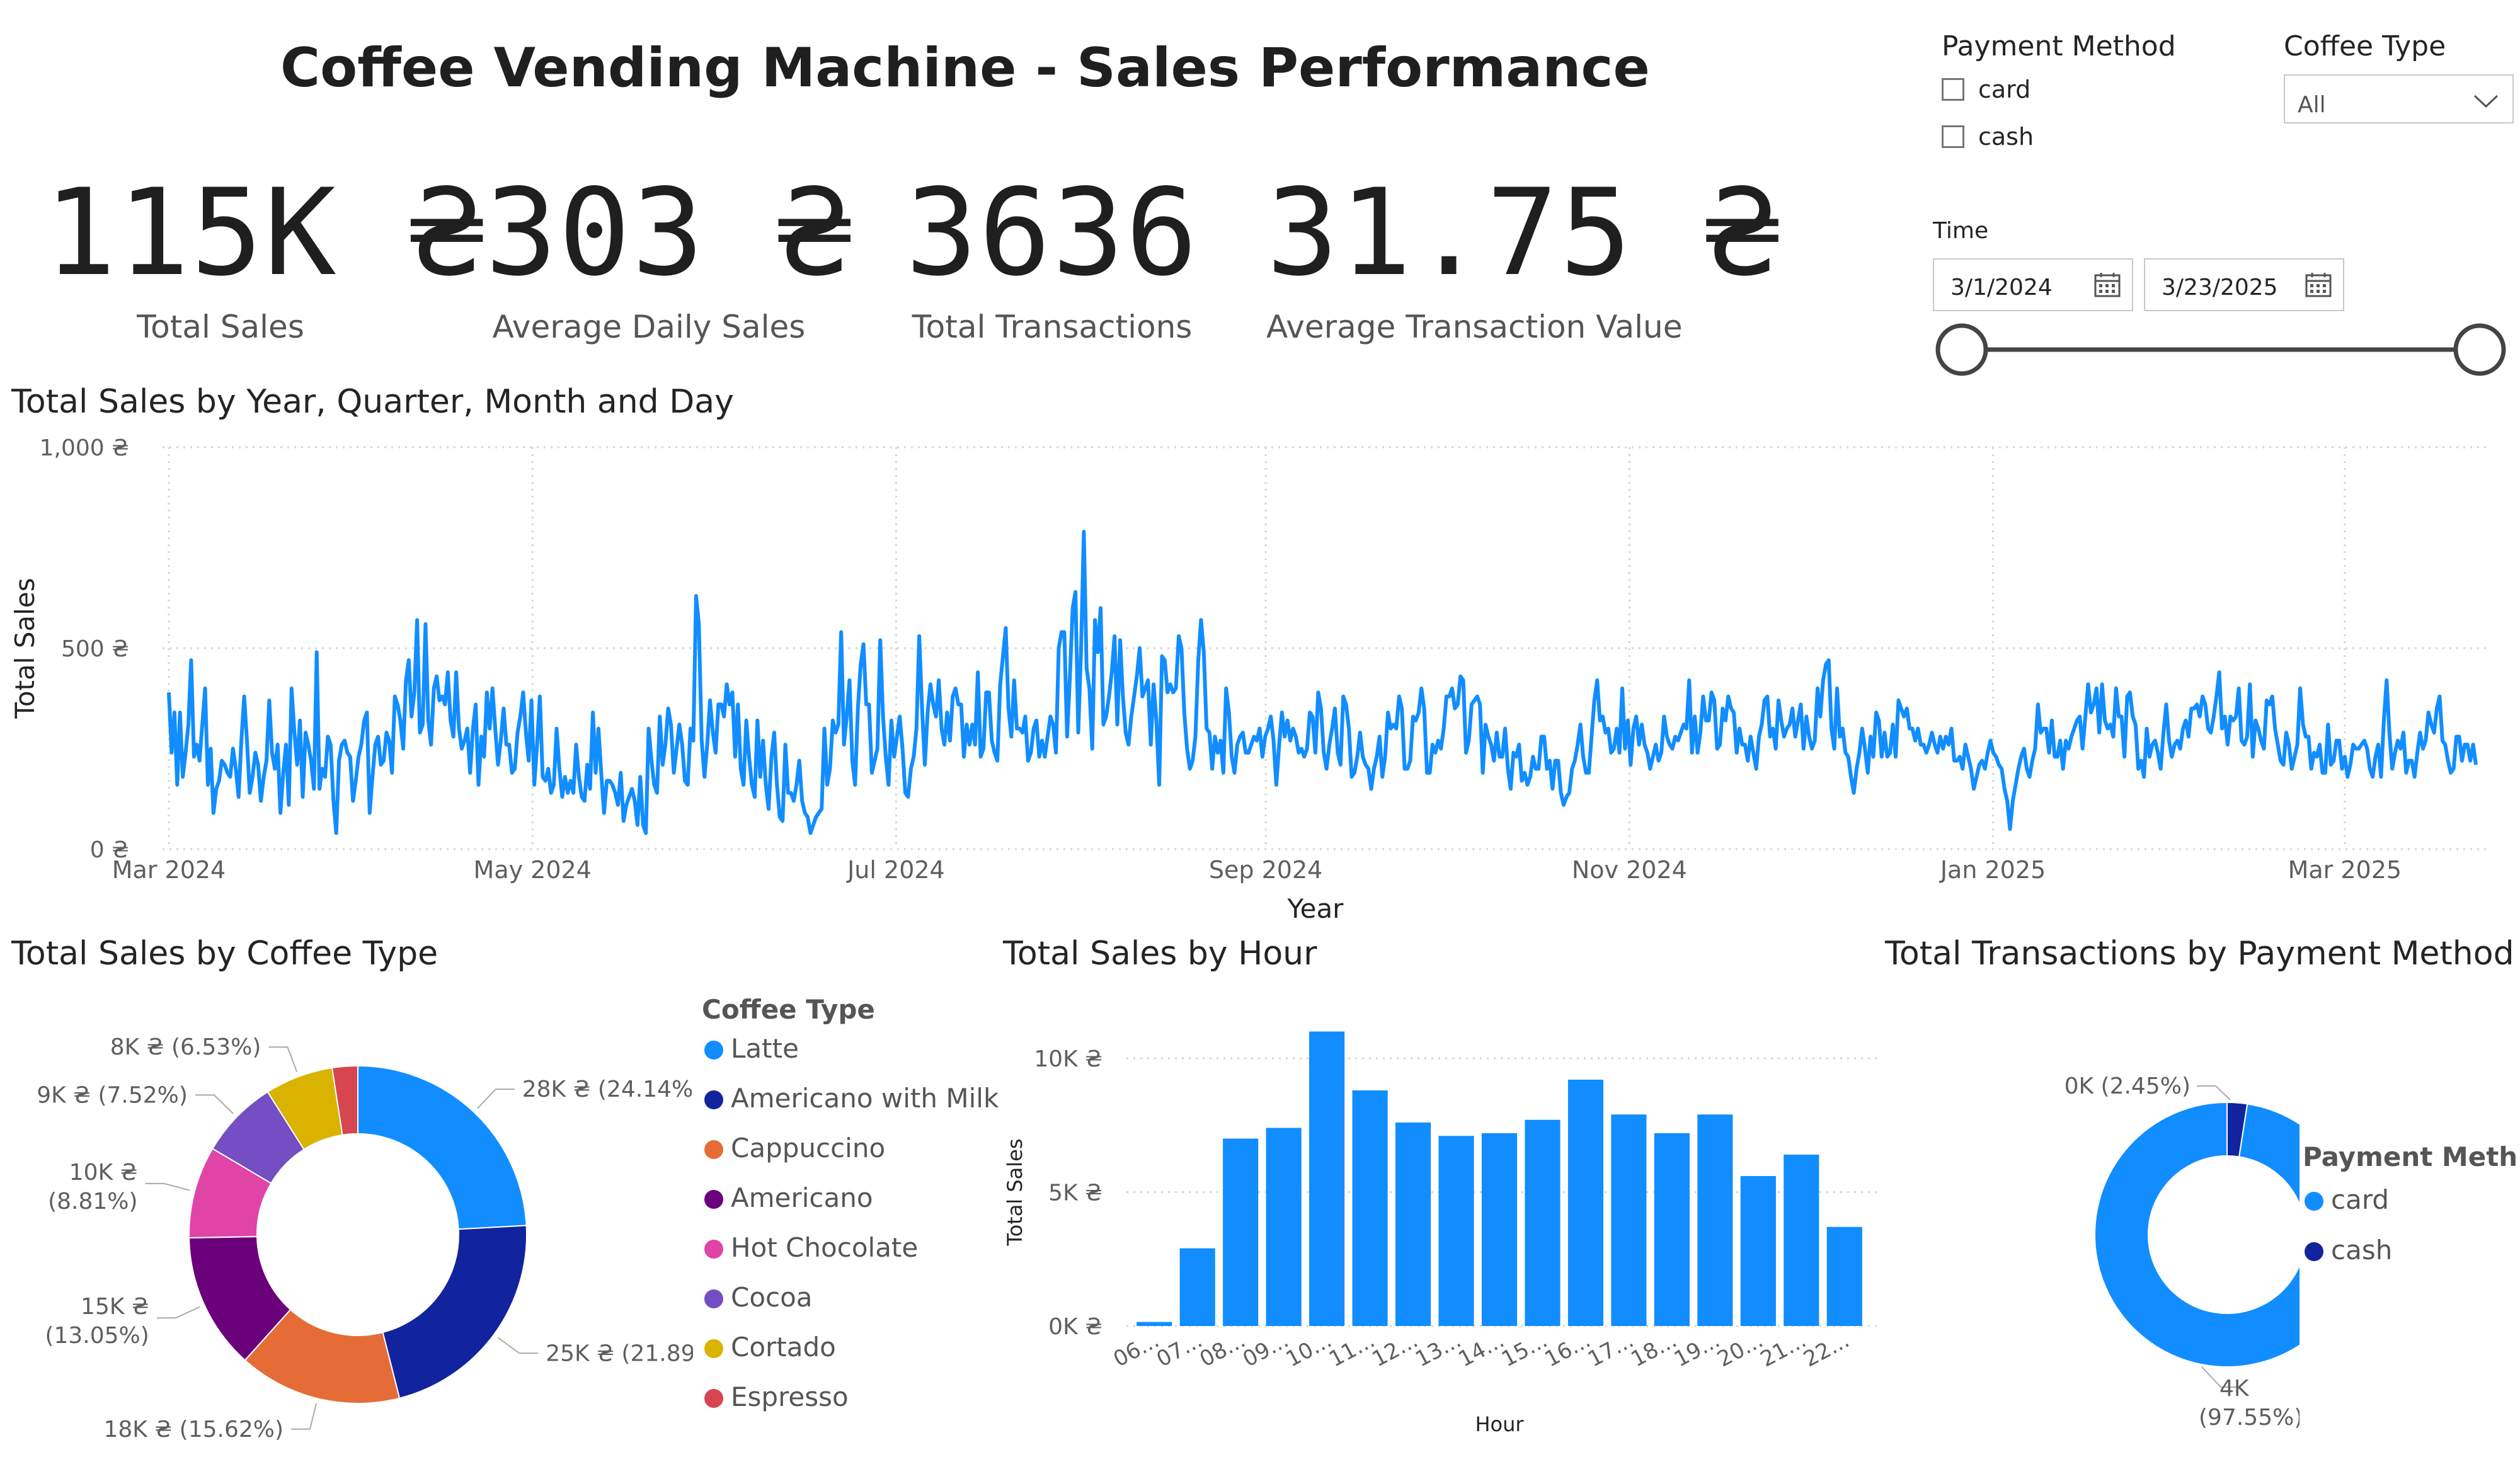 The image size is (2520, 1457). Describe the element at coordinates (1160, 954) in the screenshot. I see `bar-chart-title: Total Sales by Hour` at that location.